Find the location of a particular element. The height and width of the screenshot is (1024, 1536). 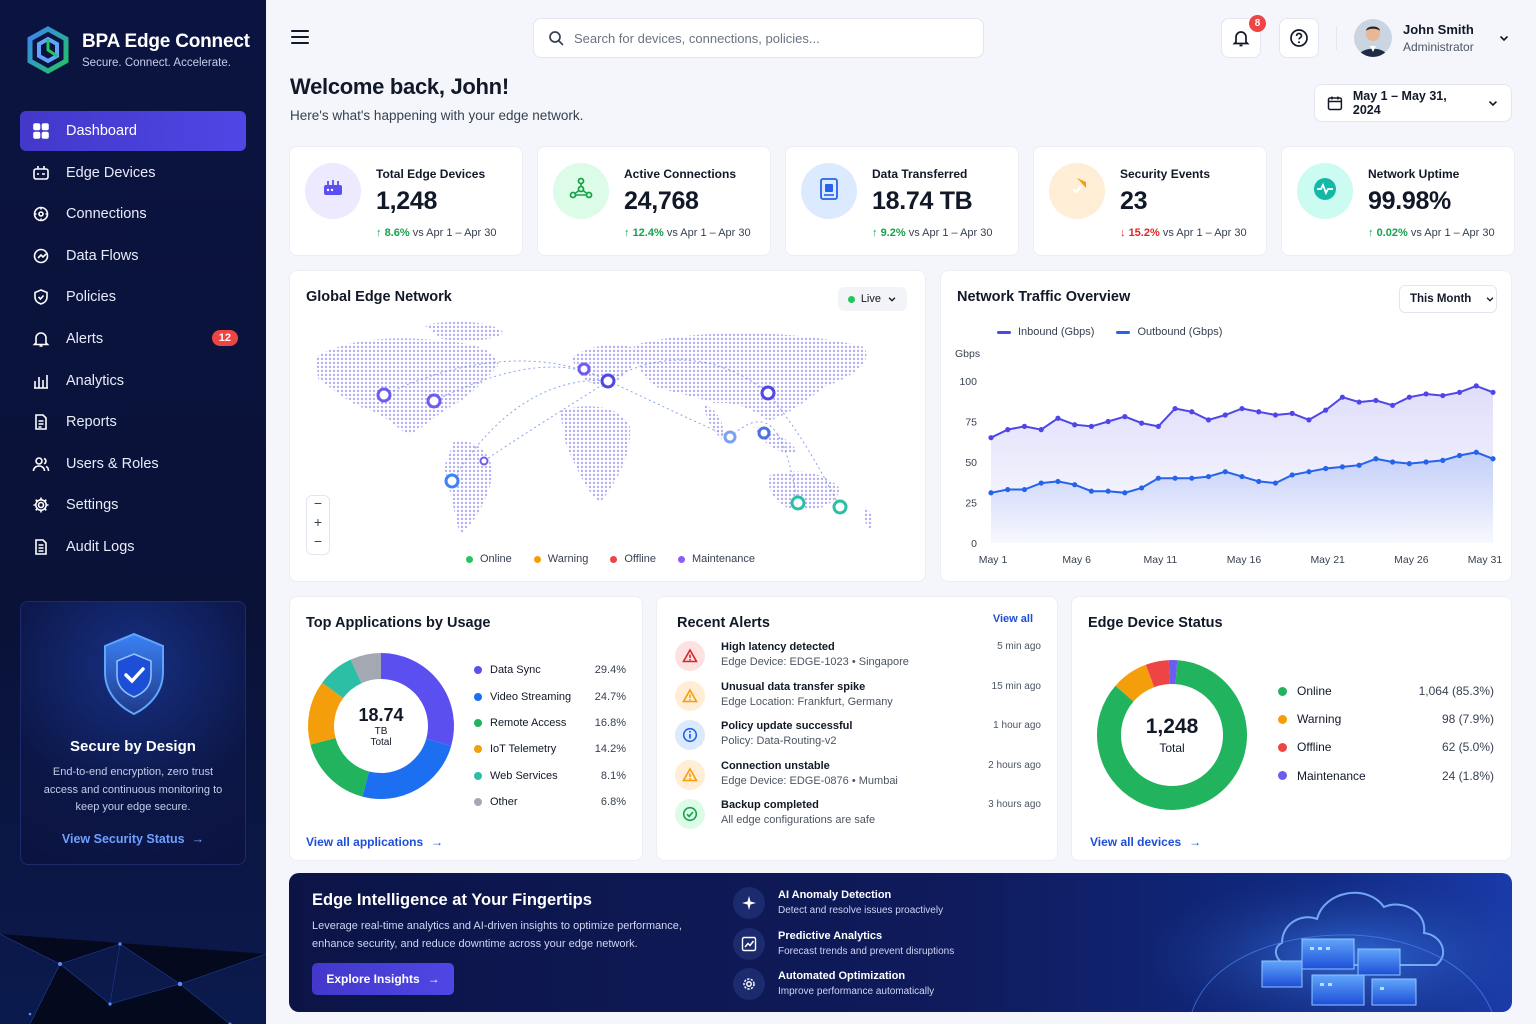

device-legend-item: Maintenance 24 (1.8%) is located at coordinates (1386, 776).